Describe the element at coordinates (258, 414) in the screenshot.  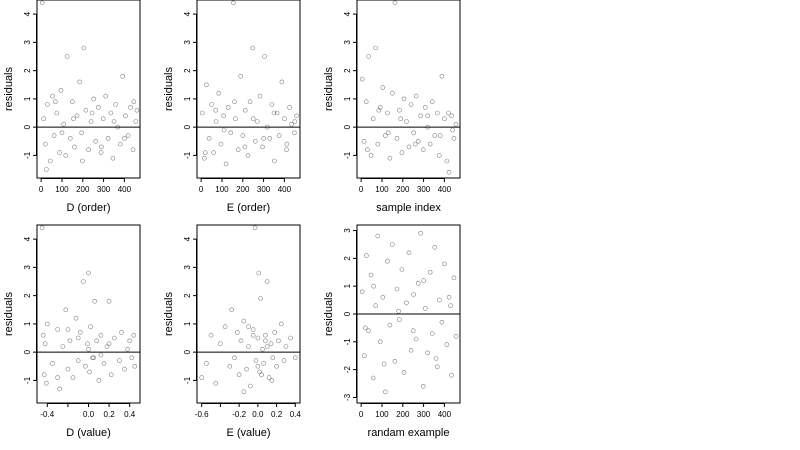
I see `x-tick-label: 0.0` at that location.